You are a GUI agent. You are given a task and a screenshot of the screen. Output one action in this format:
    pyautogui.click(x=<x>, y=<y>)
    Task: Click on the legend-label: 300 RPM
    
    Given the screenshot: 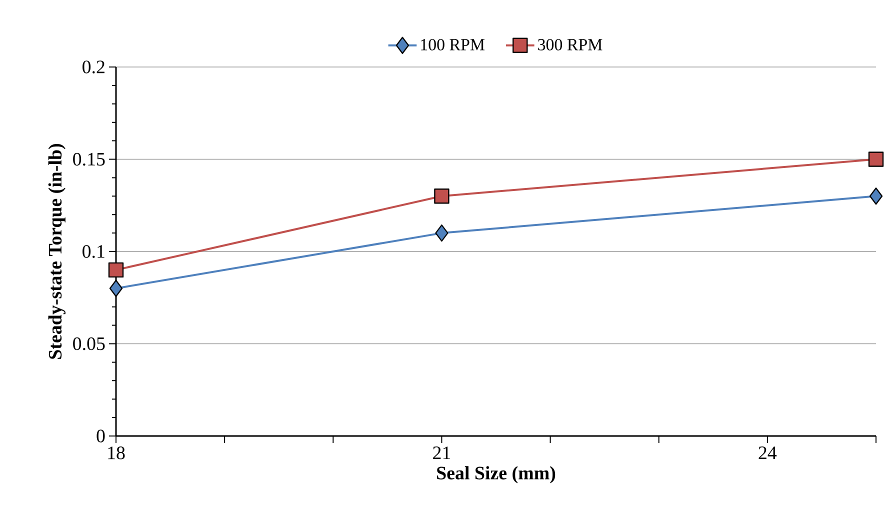 What is the action you would take?
    pyautogui.click(x=570, y=44)
    